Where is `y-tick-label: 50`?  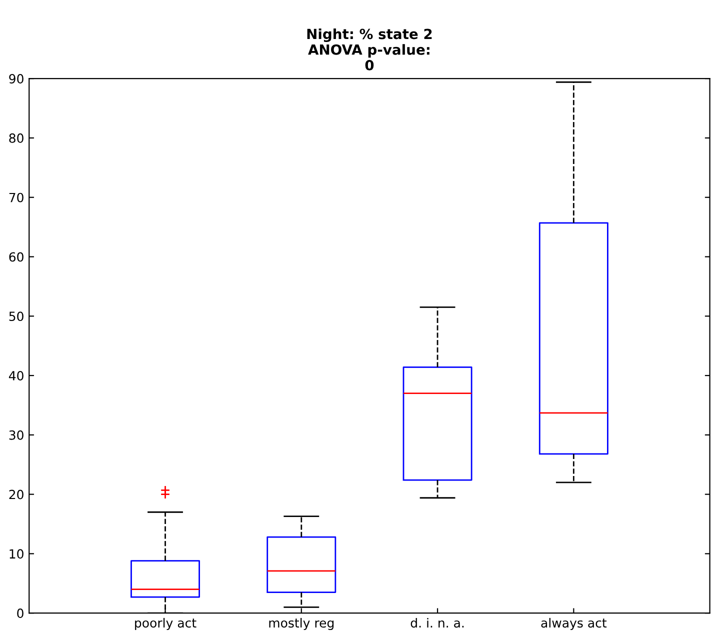 y-tick-label: 50 is located at coordinates (16, 317).